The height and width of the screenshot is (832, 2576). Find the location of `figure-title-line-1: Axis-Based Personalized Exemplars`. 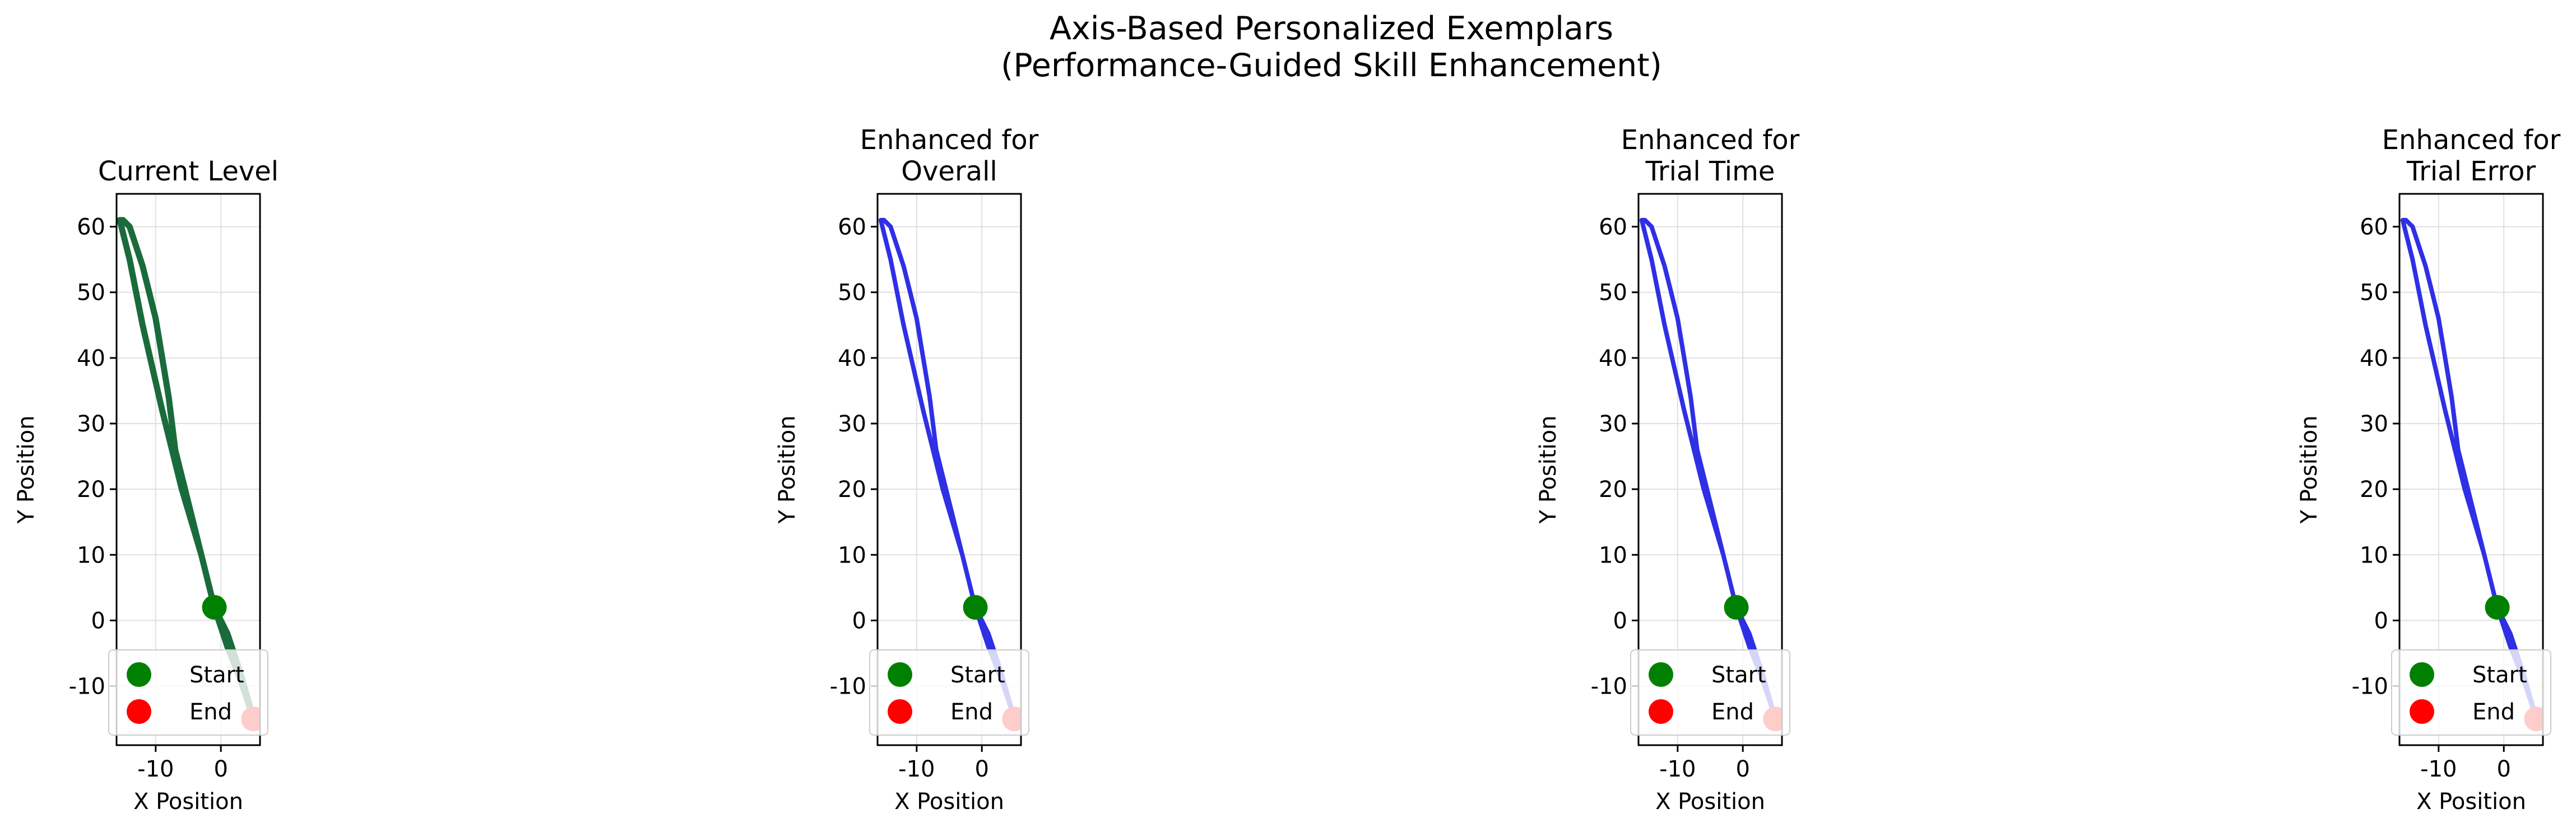

figure-title-line-1: Axis-Based Personalized Exemplars is located at coordinates (1331, 28).